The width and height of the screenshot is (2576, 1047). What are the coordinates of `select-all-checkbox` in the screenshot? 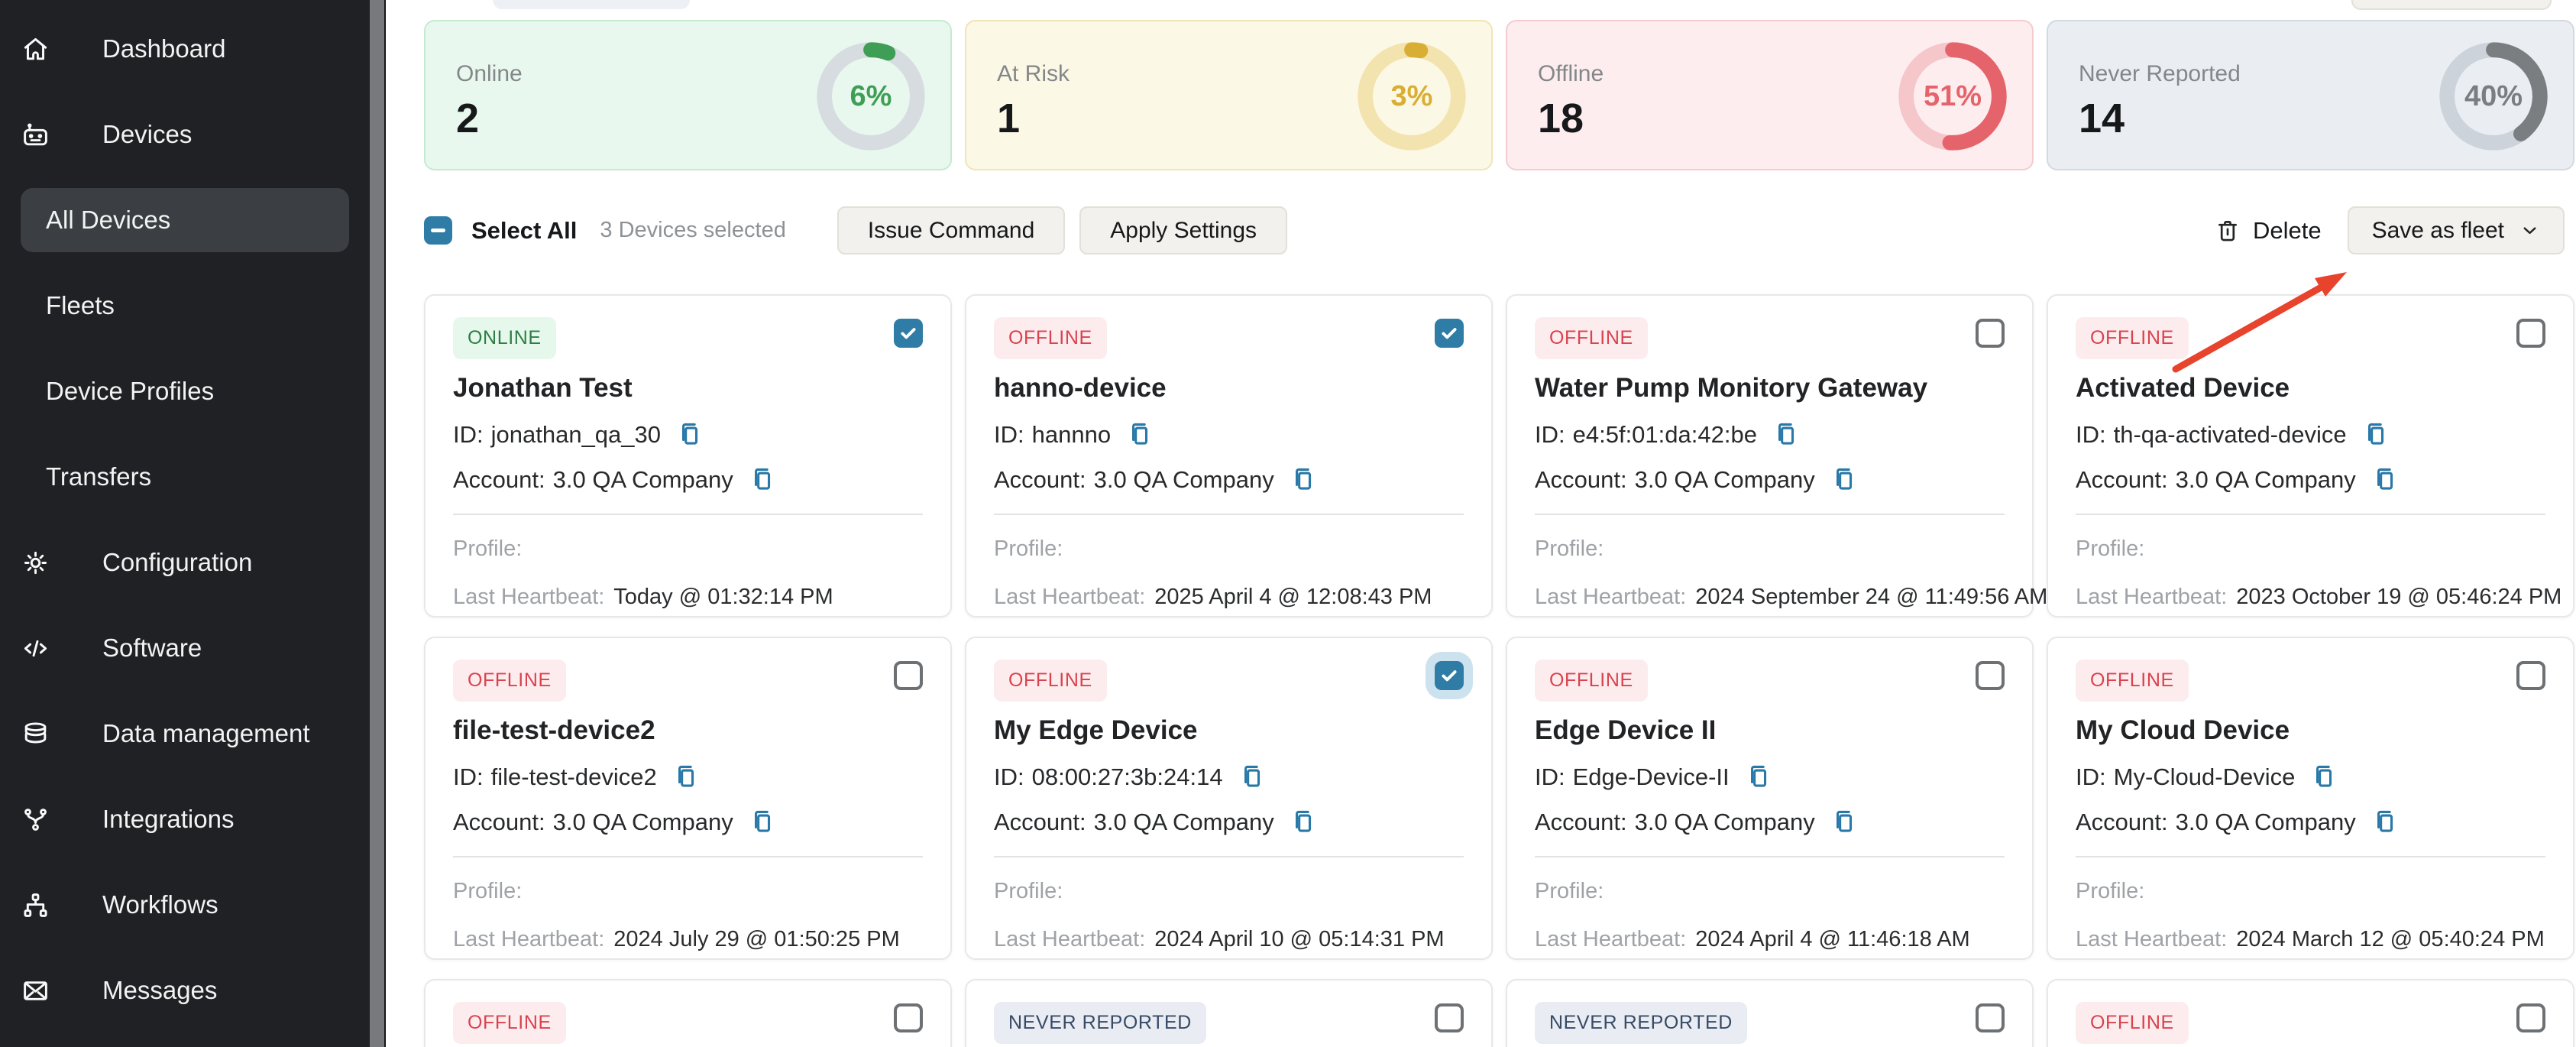 It's located at (438, 231).